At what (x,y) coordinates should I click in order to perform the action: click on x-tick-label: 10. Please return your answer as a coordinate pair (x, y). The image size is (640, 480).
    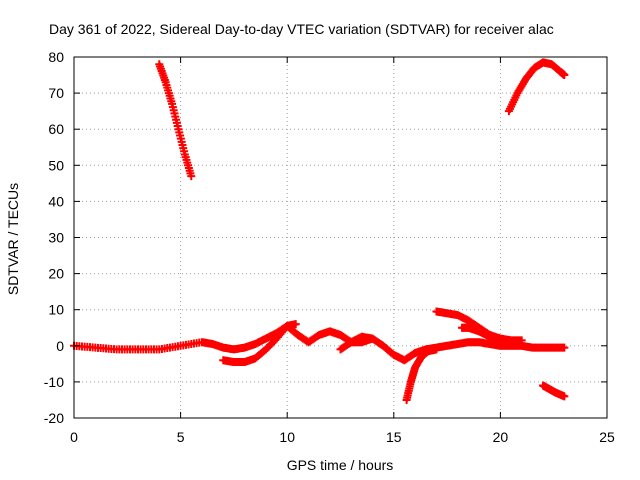
    Looking at the image, I should click on (287, 437).